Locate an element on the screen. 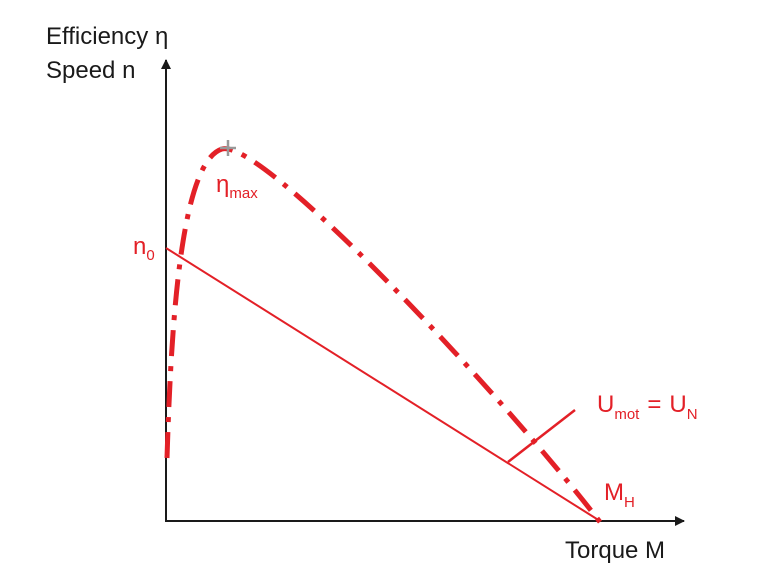  y-axis-label: Speed n is located at coordinates (90, 70).